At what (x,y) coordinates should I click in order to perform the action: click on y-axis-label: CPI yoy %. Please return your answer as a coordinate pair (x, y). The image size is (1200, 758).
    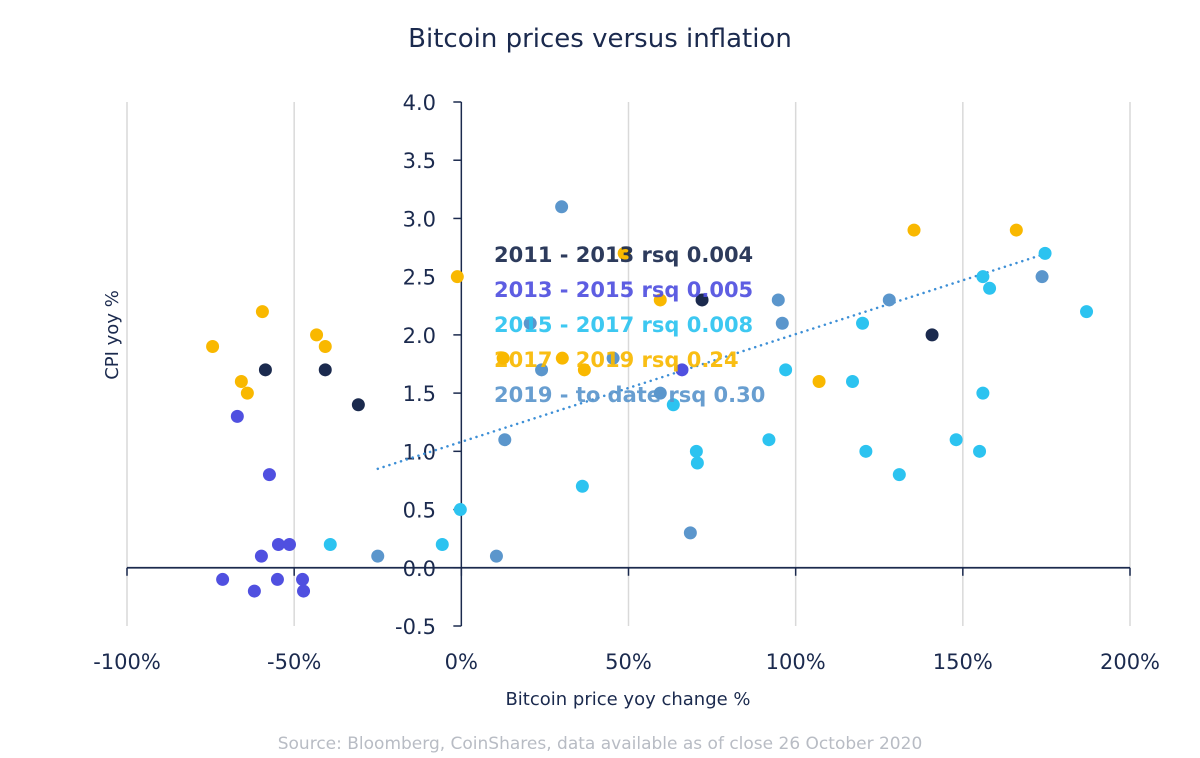
    Looking at the image, I should click on (112, 335).